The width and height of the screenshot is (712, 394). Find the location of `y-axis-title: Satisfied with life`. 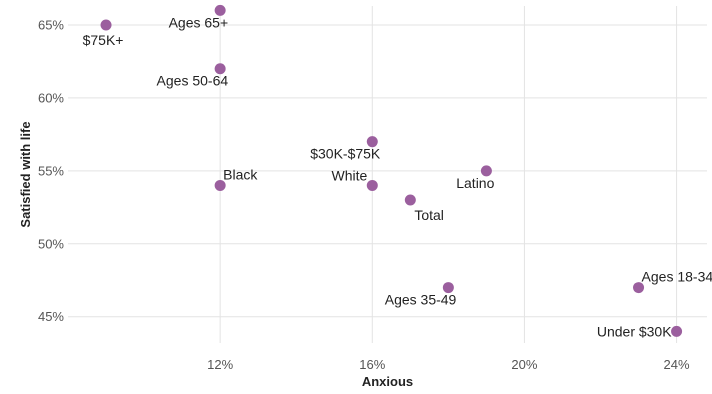

y-axis-title: Satisfied with life is located at coordinates (25, 174).